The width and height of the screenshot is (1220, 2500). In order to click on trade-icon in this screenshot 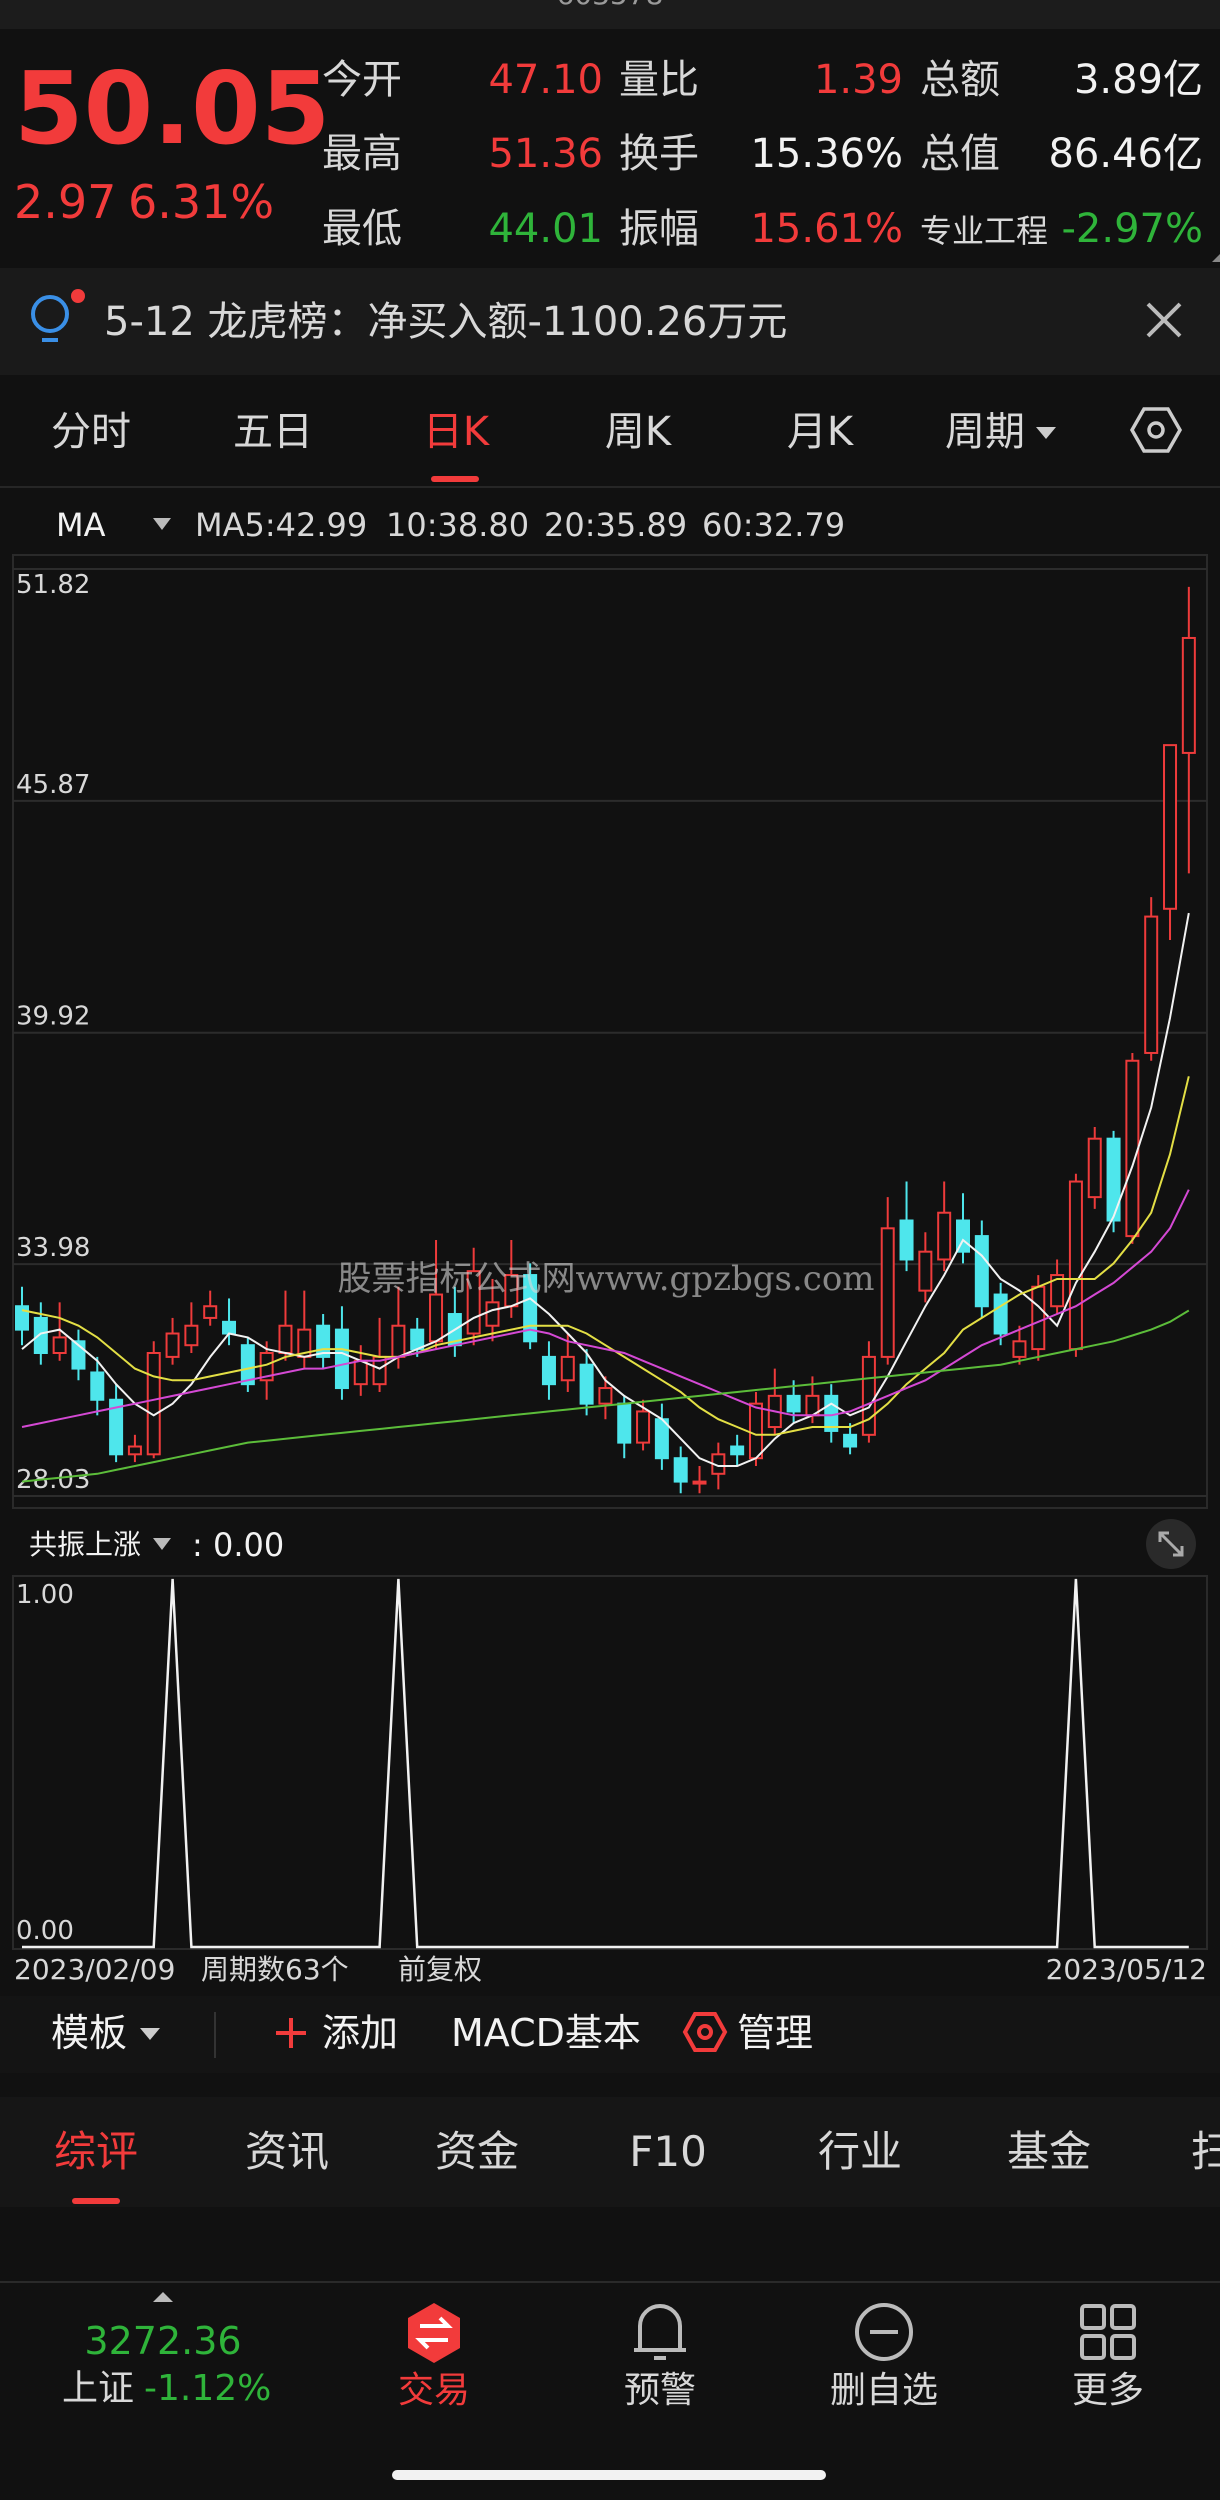, I will do `click(434, 2333)`.